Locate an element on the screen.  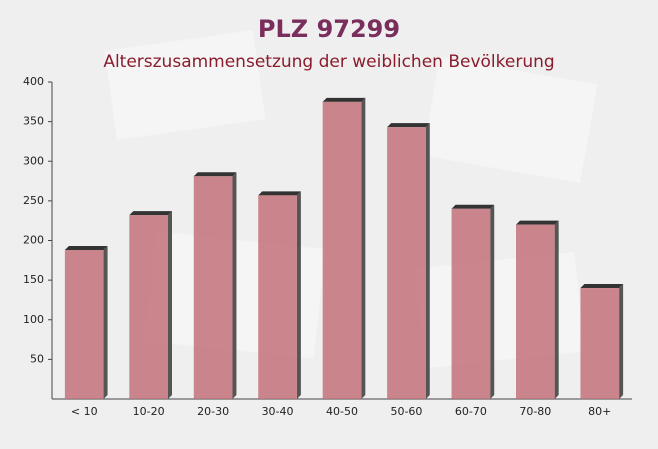
x-tick-label: 40-50 is located at coordinates (342, 411).